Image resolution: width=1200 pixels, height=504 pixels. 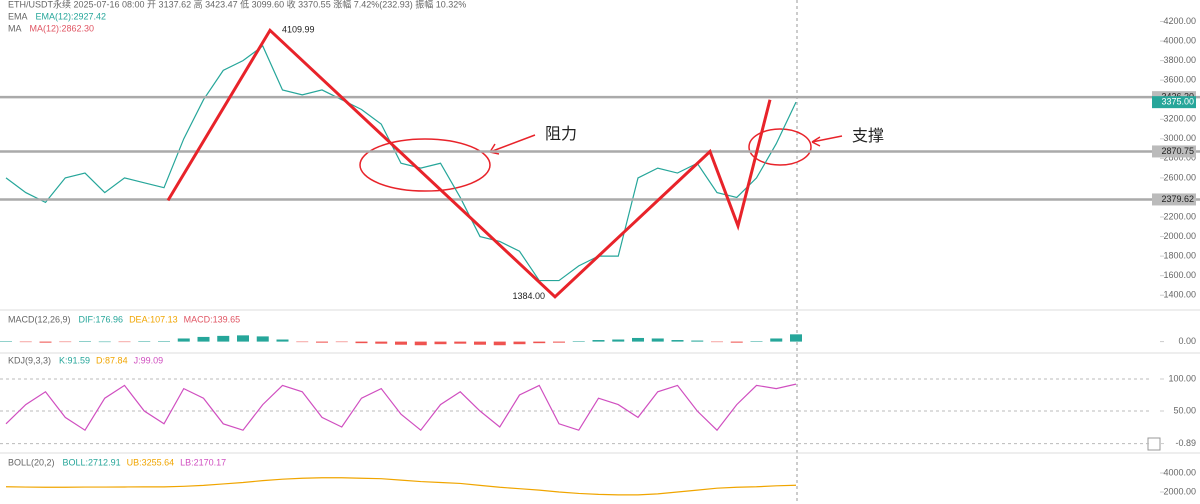 What do you see at coordinates (18, 16) in the screenshot?
I see `legend-title: EMA` at bounding box center [18, 16].